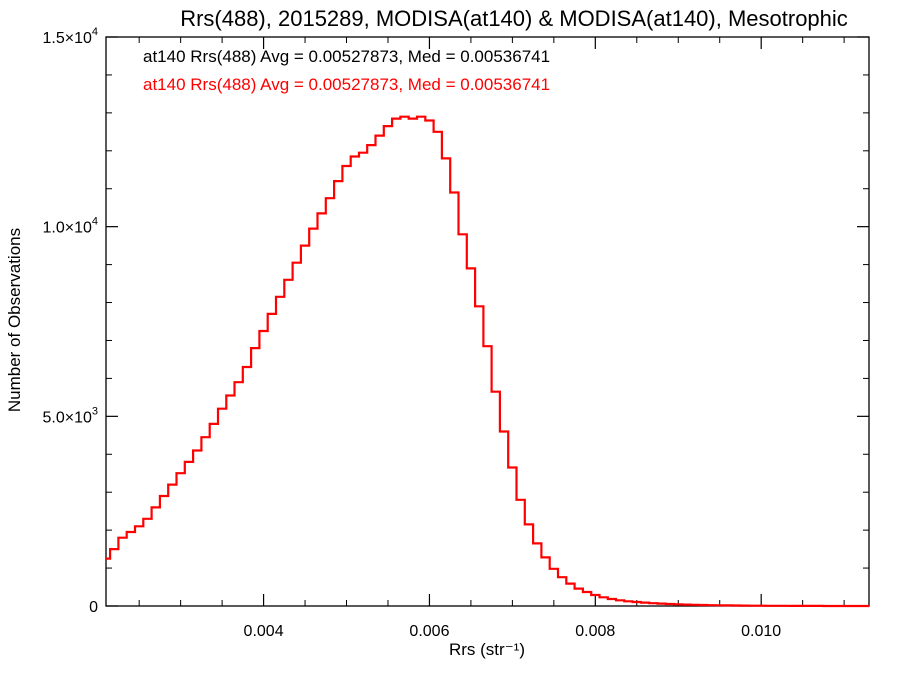  Describe the element at coordinates (70, 36) in the screenshot. I see `y-tick-label: 1.5×10⁴` at that location.